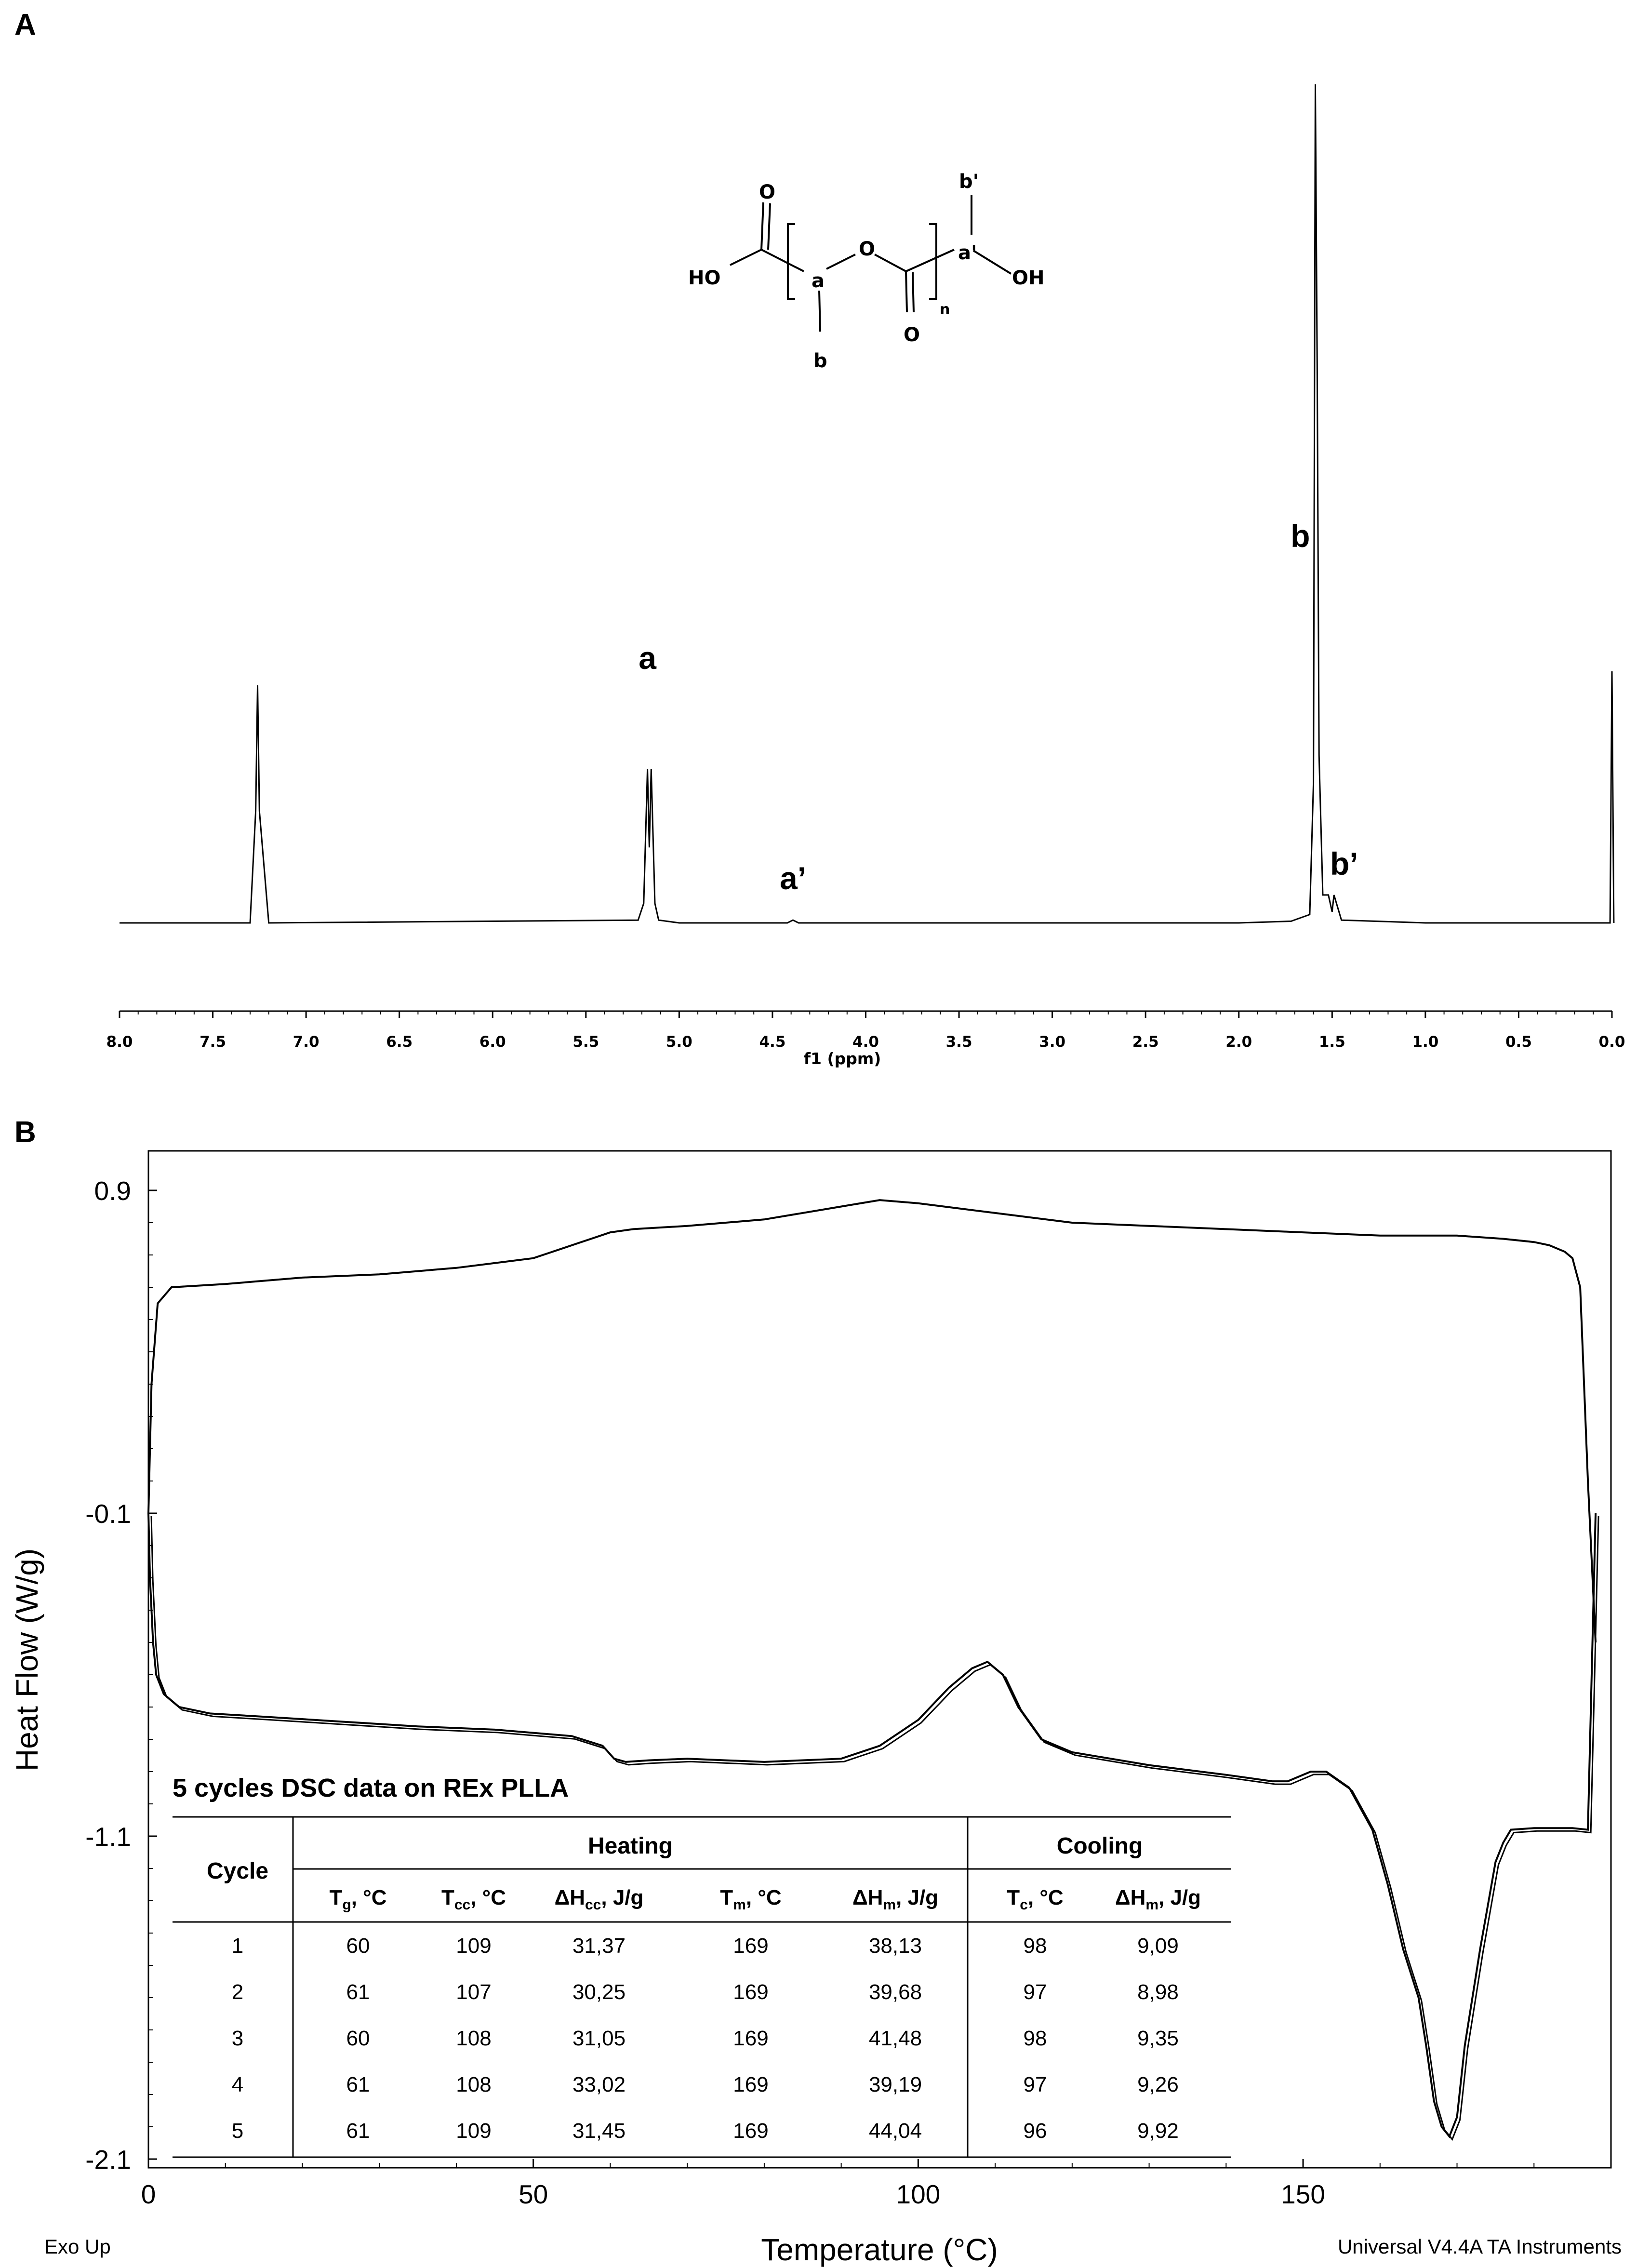 This screenshot has height=2268, width=1637. I want to click on nmr-peak-label: a’, so click(793, 878).